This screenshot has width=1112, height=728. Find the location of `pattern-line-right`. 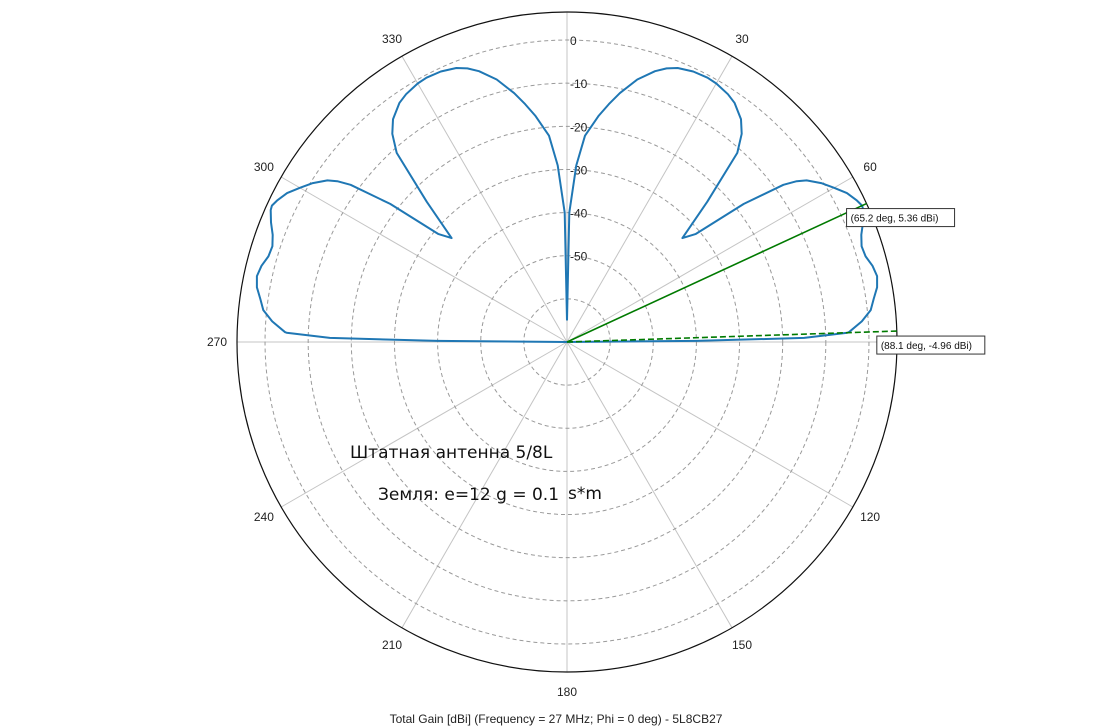

pattern-line-right is located at coordinates (722, 205).